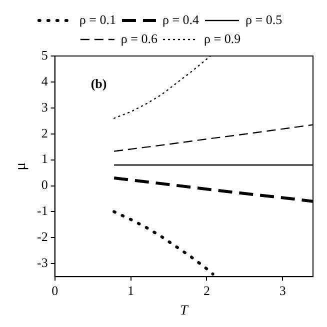 Image resolution: width=327 pixels, height=327 pixels. I want to click on y-tick-label: 1, so click(44, 158).